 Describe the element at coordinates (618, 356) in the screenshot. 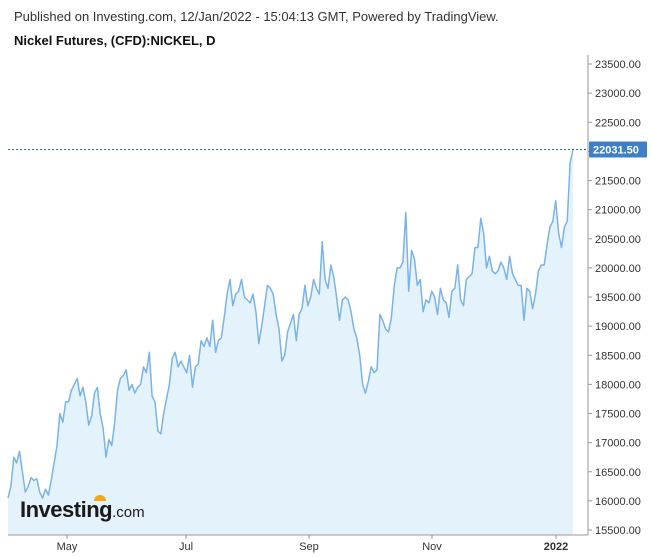

I see `y-tick-label: 18500.00` at that location.